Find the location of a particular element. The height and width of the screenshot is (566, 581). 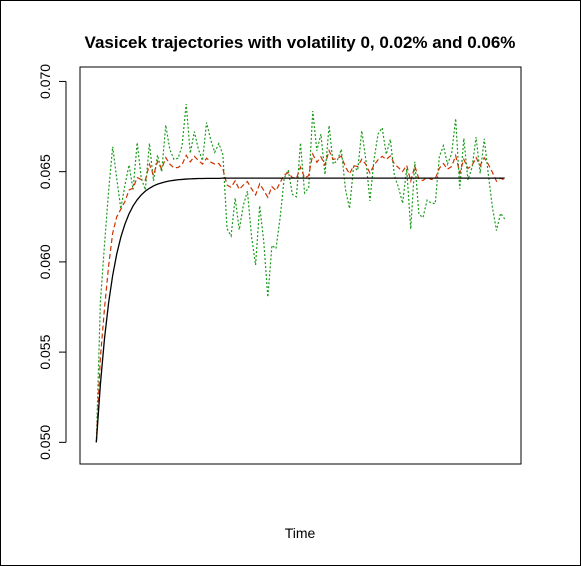

y-axis: 0.050 0.055 0.060 0.065 0.070 is located at coordinates (52, 262).